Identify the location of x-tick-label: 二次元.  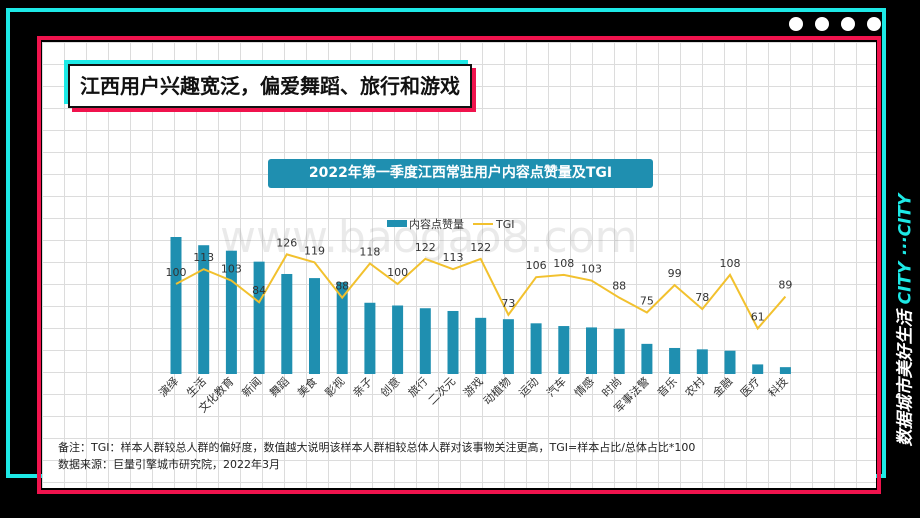
(441, 390).